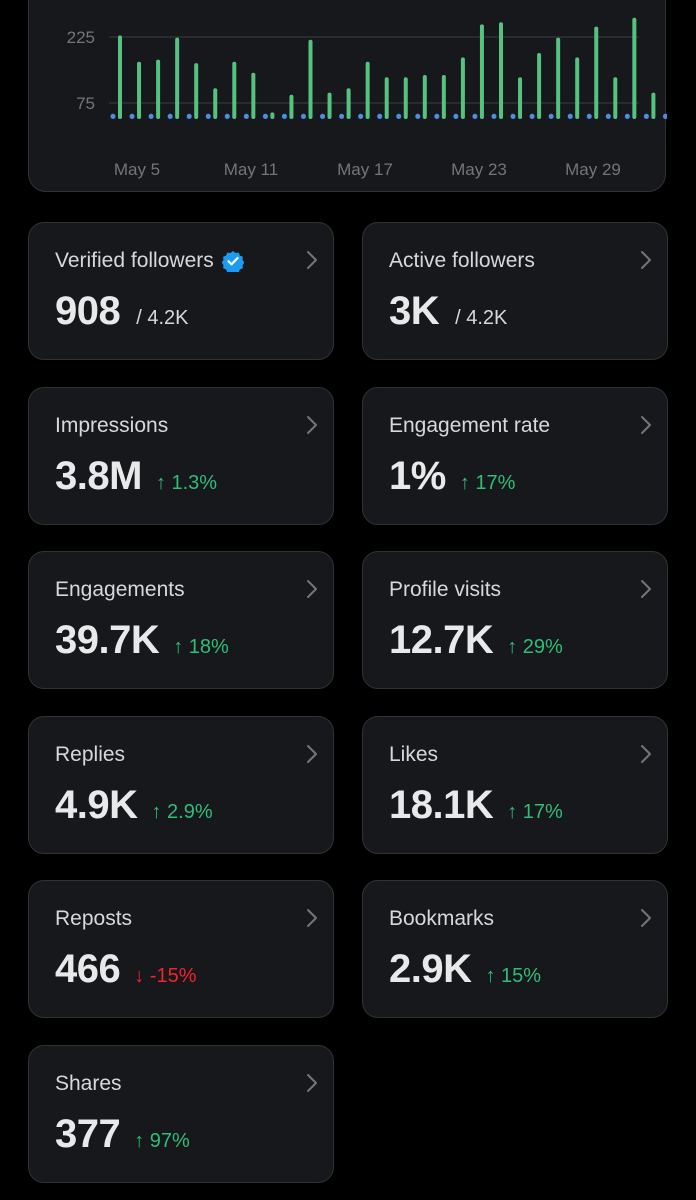 Image resolution: width=696 pixels, height=1200 pixels. What do you see at coordinates (232, 261) in the screenshot?
I see `verified-badge-icon` at bounding box center [232, 261].